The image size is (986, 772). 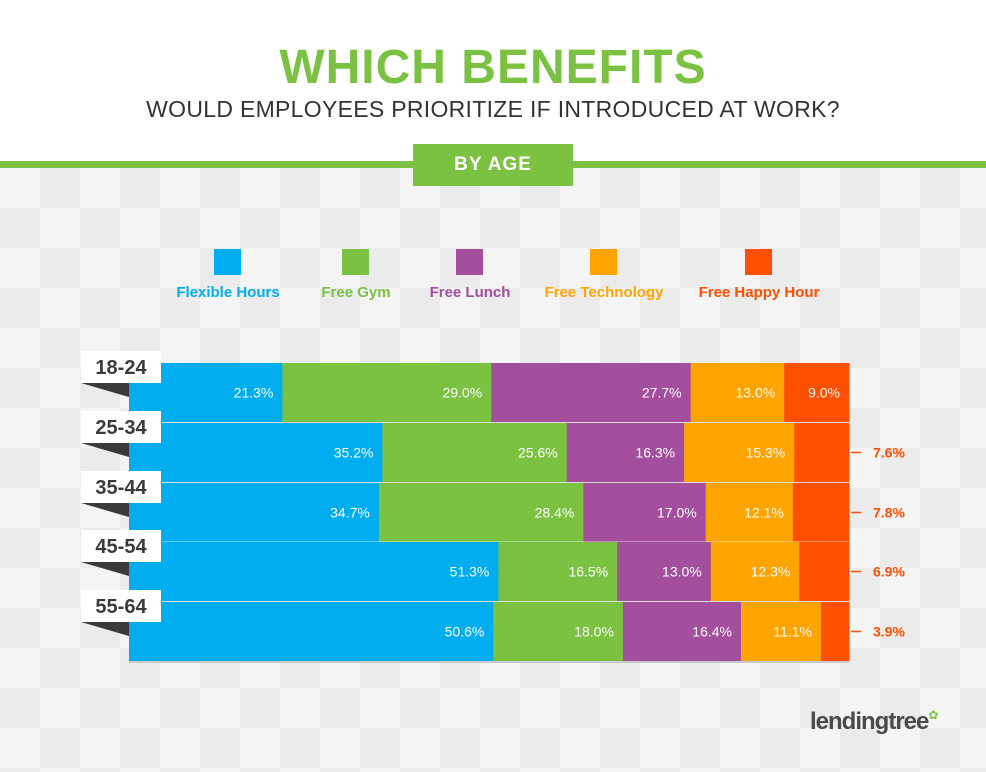 I want to click on data-label: 21.3%, so click(x=254, y=393).